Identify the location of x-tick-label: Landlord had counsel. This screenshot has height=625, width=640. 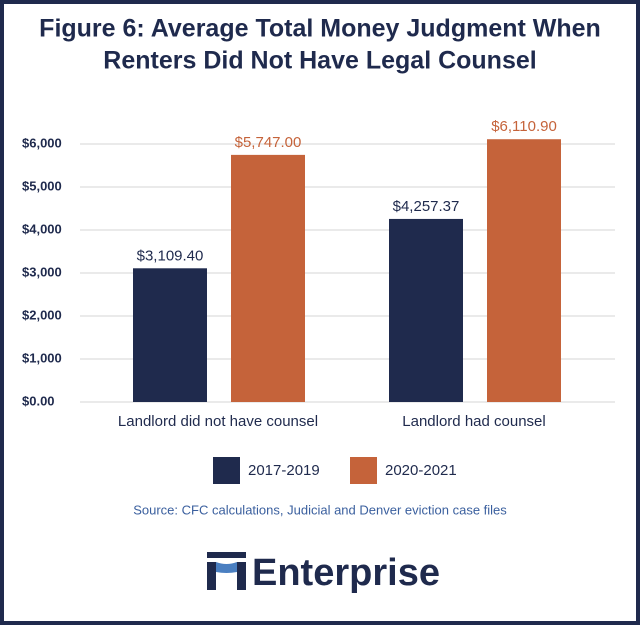
(473, 421).